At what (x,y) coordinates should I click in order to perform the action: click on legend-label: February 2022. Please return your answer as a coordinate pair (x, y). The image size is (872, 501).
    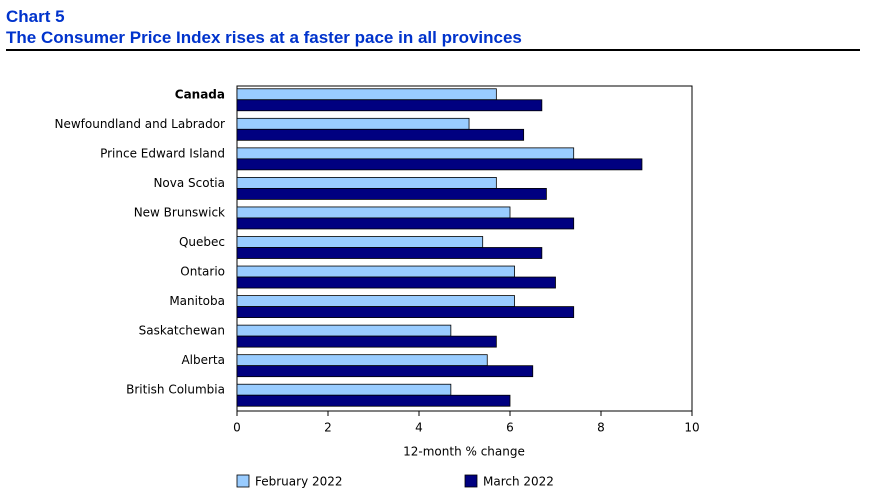
    Looking at the image, I should click on (299, 482).